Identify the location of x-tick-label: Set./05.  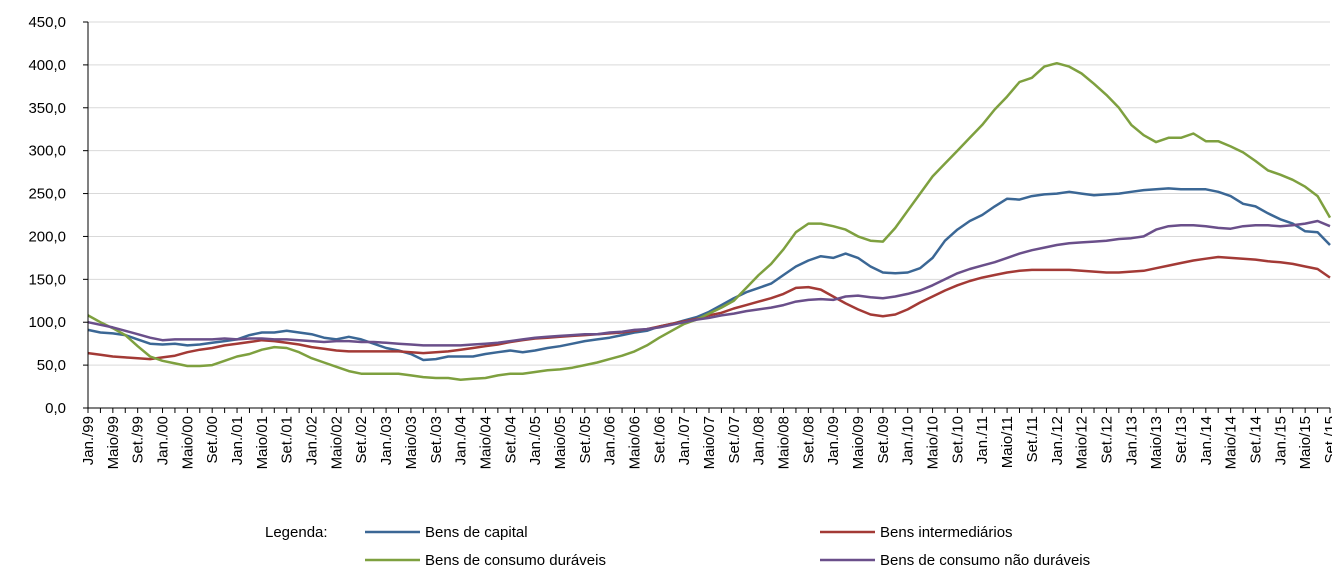
(585, 440).